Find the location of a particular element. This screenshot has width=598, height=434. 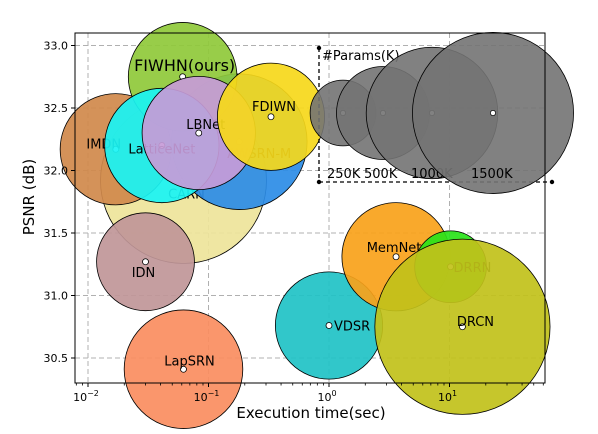

bubble-label-lbnet: LBNet is located at coordinates (205, 125).